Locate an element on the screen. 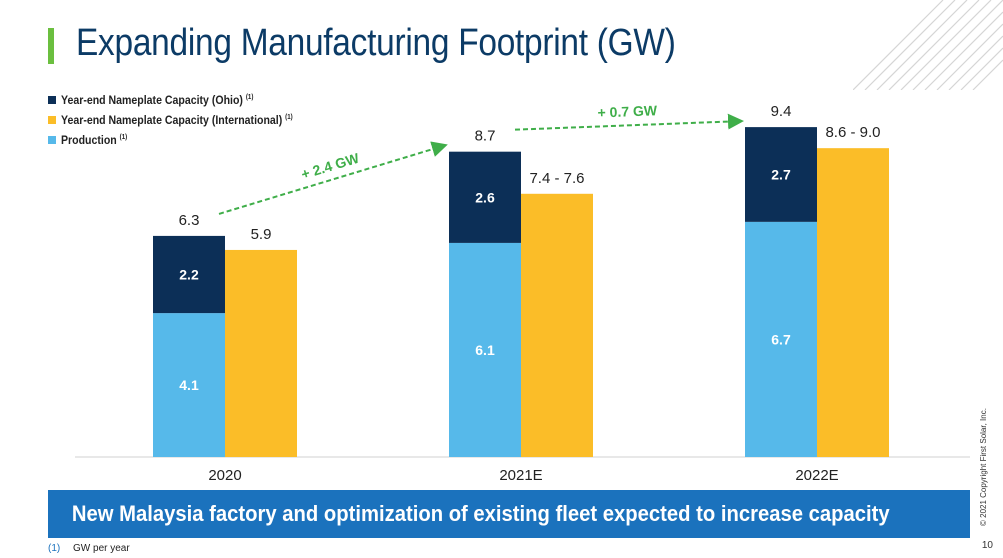  bar-production-2022E is located at coordinates (781, 339).